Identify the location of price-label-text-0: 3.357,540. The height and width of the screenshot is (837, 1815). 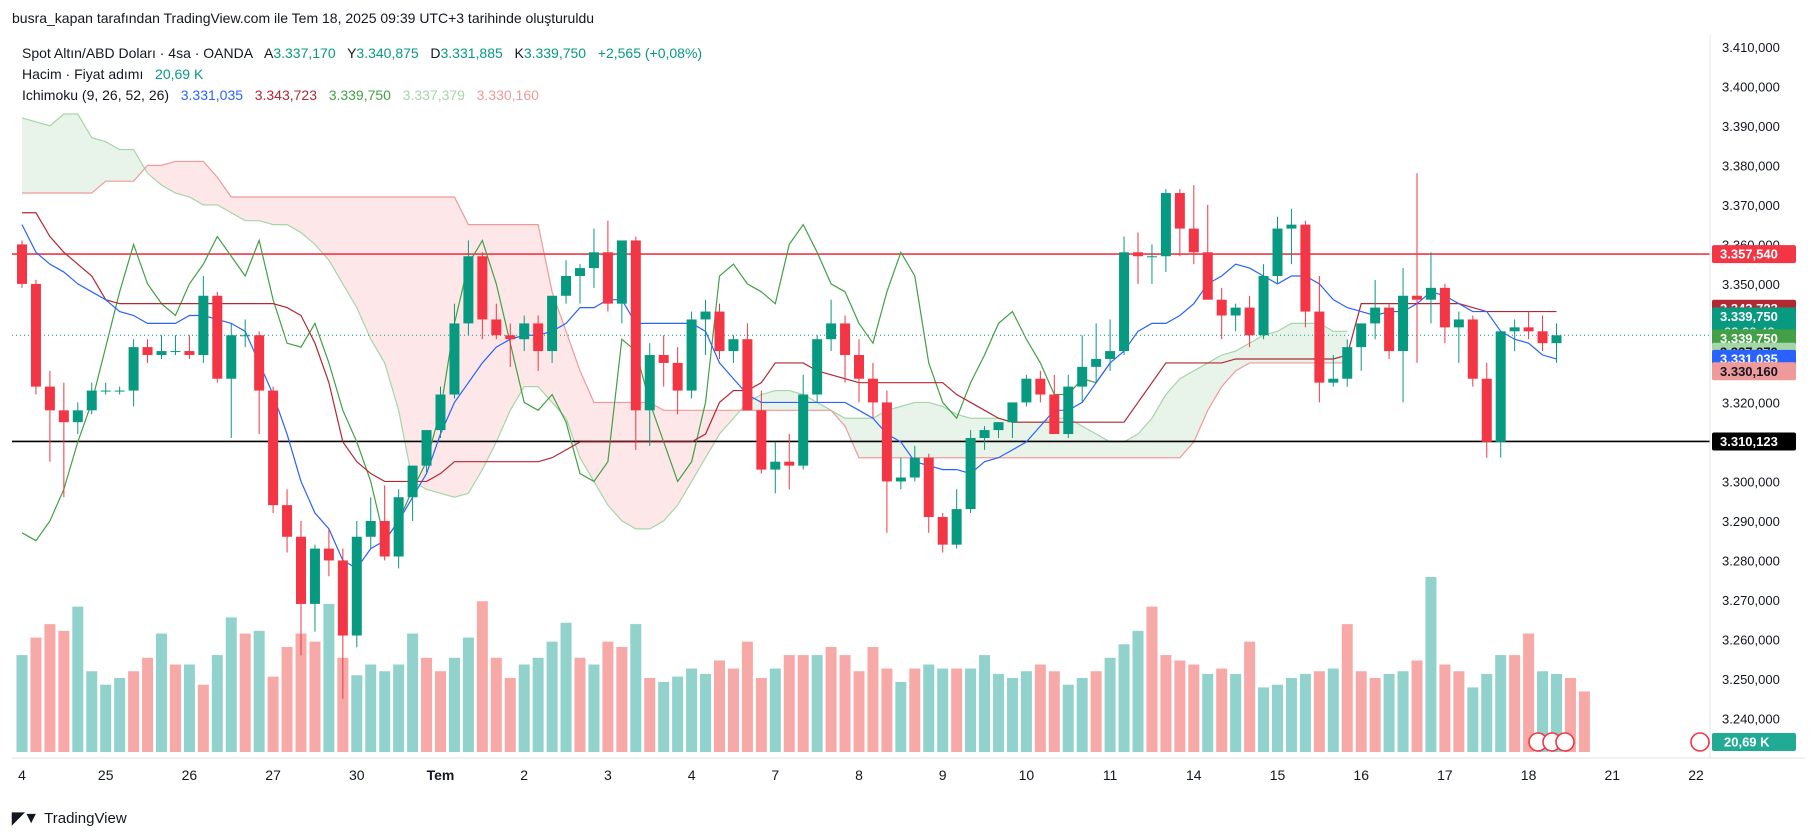
(1749, 254).